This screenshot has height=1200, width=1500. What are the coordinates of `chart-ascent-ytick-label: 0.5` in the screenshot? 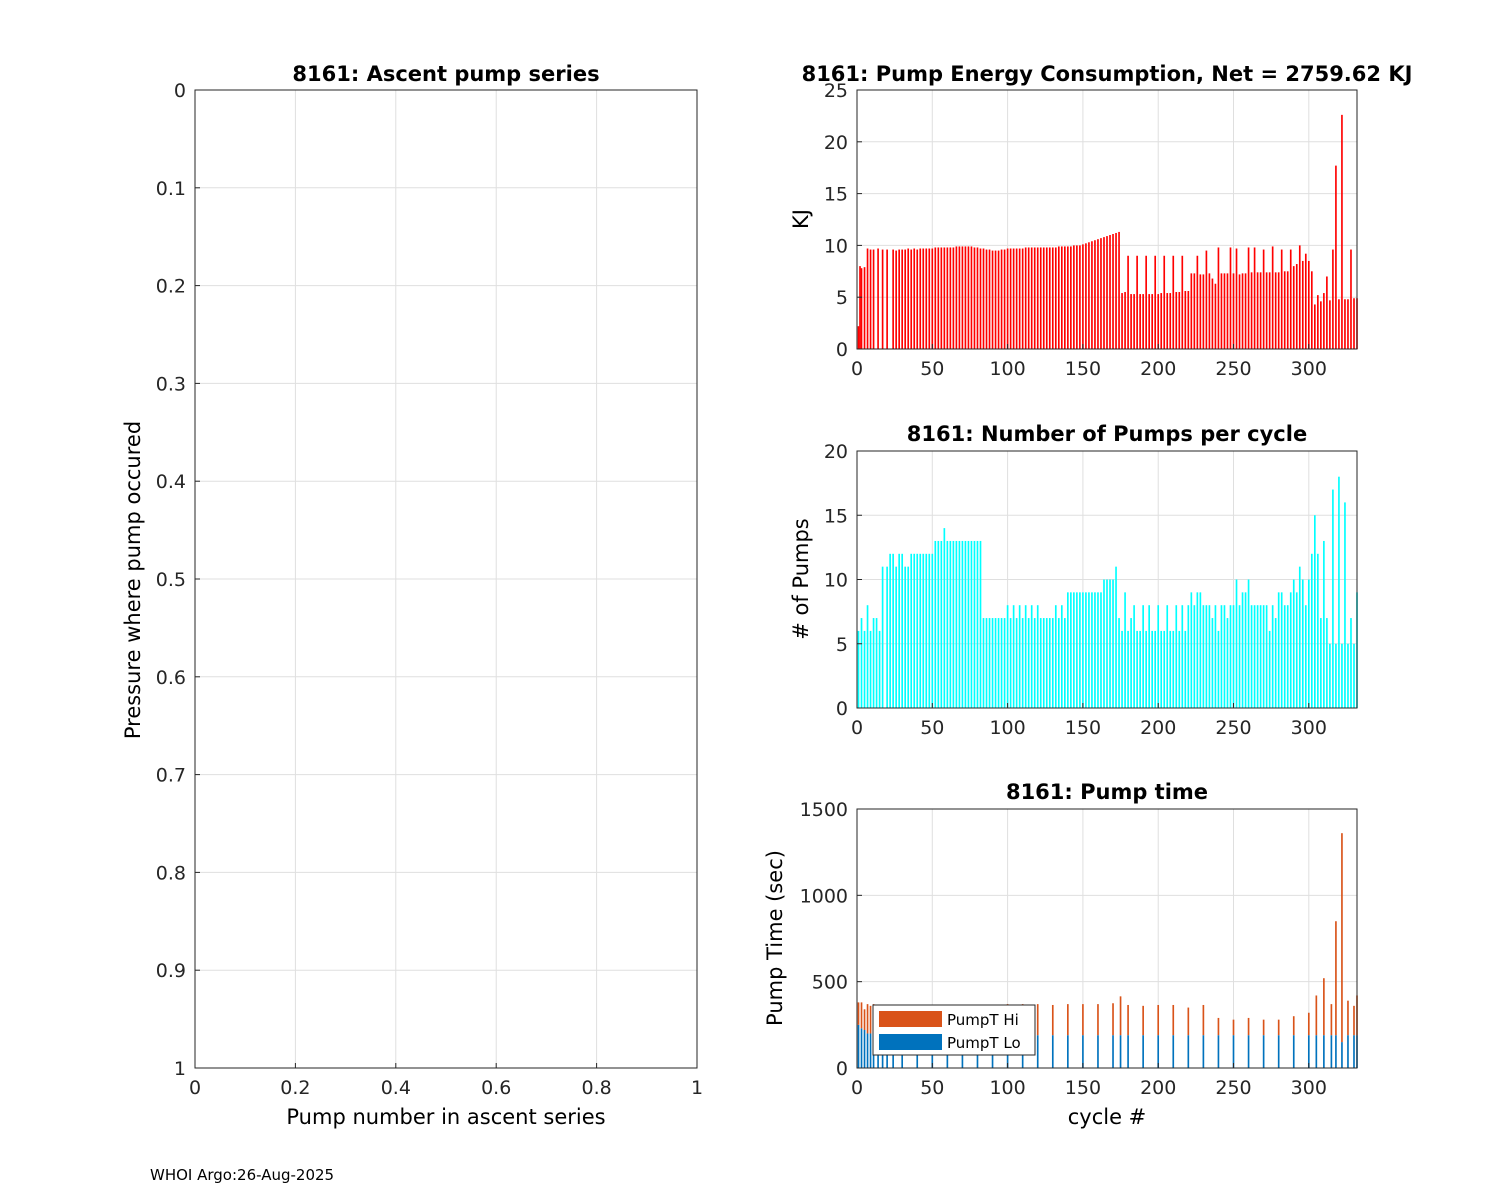 It's located at (171, 580).